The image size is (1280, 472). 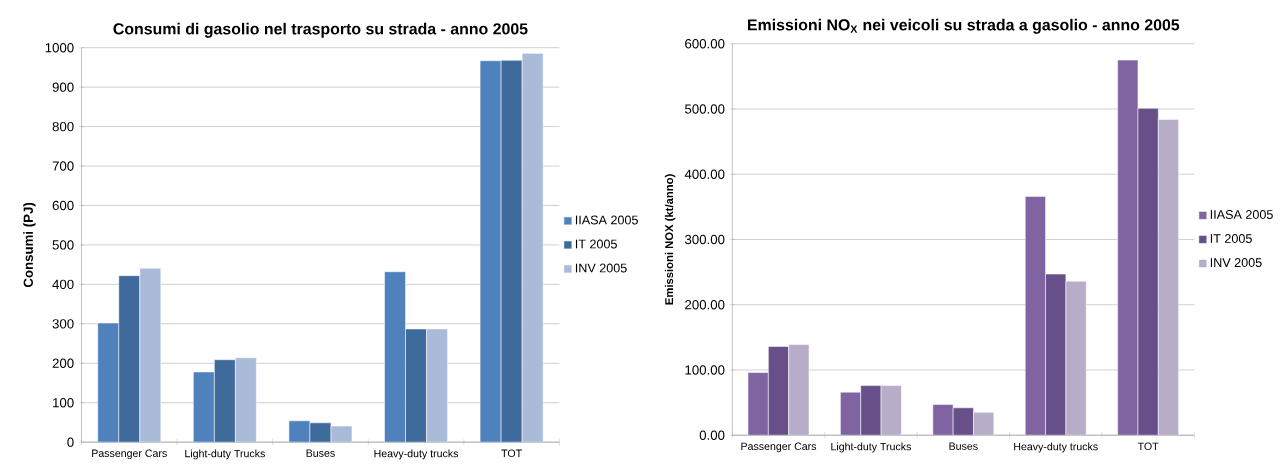 What do you see at coordinates (670, 239) in the screenshot?
I see `y-axis-title: Emissioni NOX (kt/anno)` at bounding box center [670, 239].